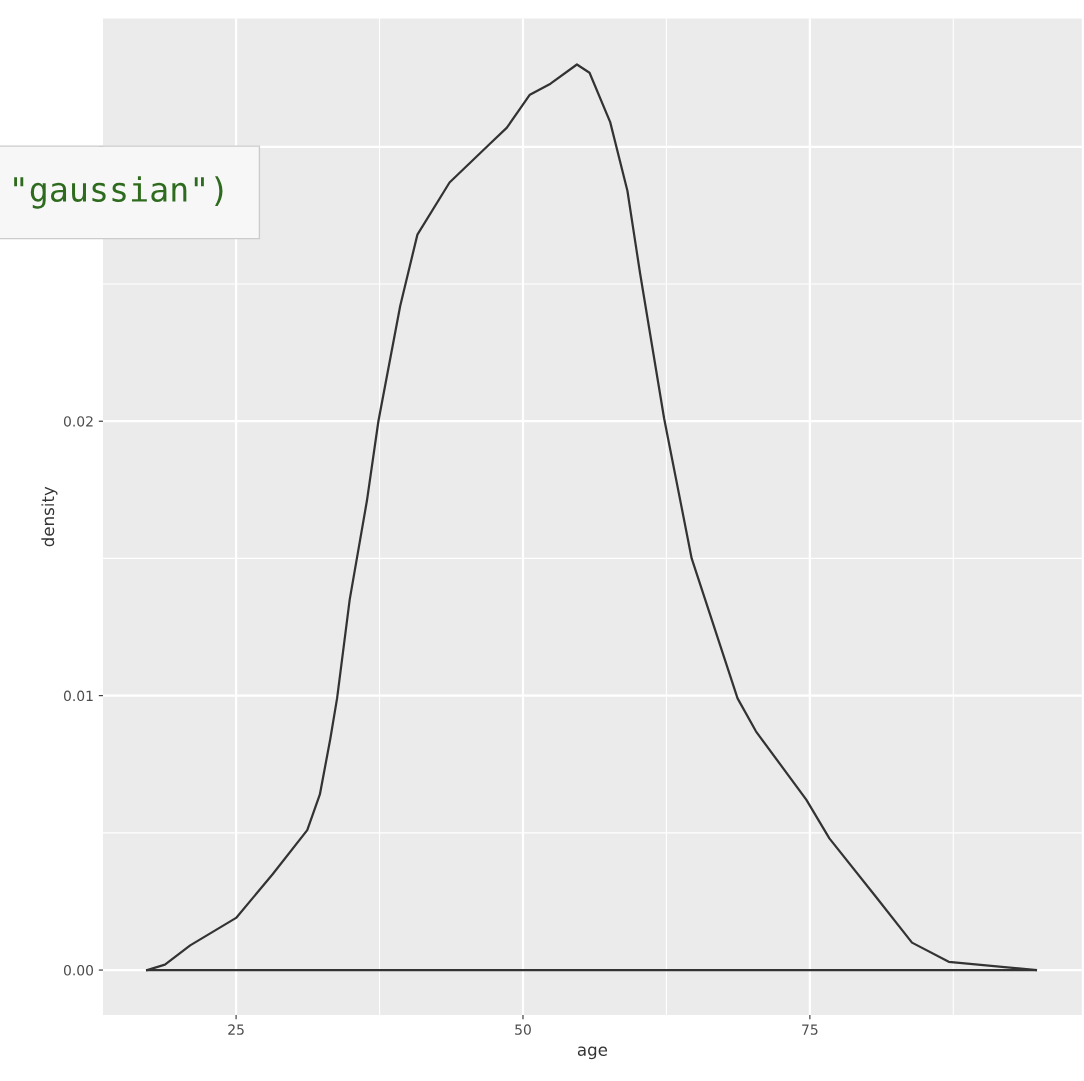  What do you see at coordinates (592, 1053) in the screenshot?
I see `x-axis-title: age` at bounding box center [592, 1053].